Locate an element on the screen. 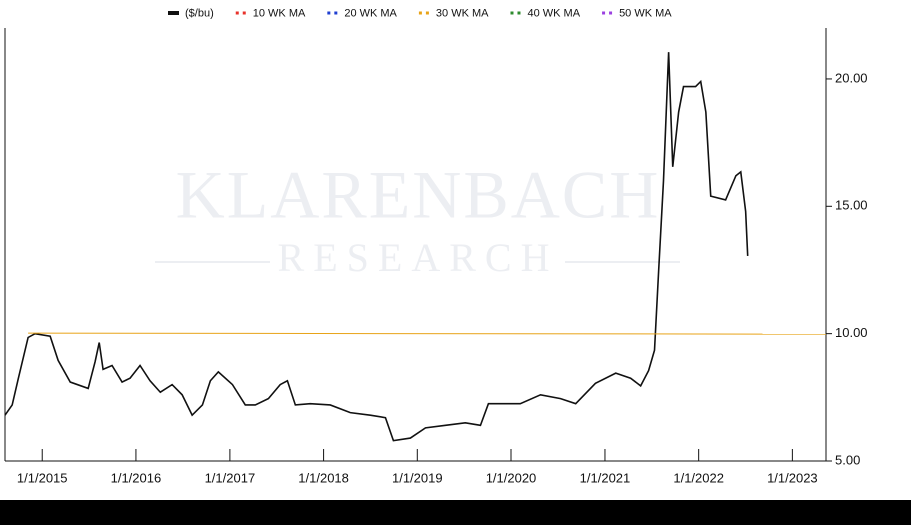  x-tick-label: 1/1/2015 is located at coordinates (42, 477).